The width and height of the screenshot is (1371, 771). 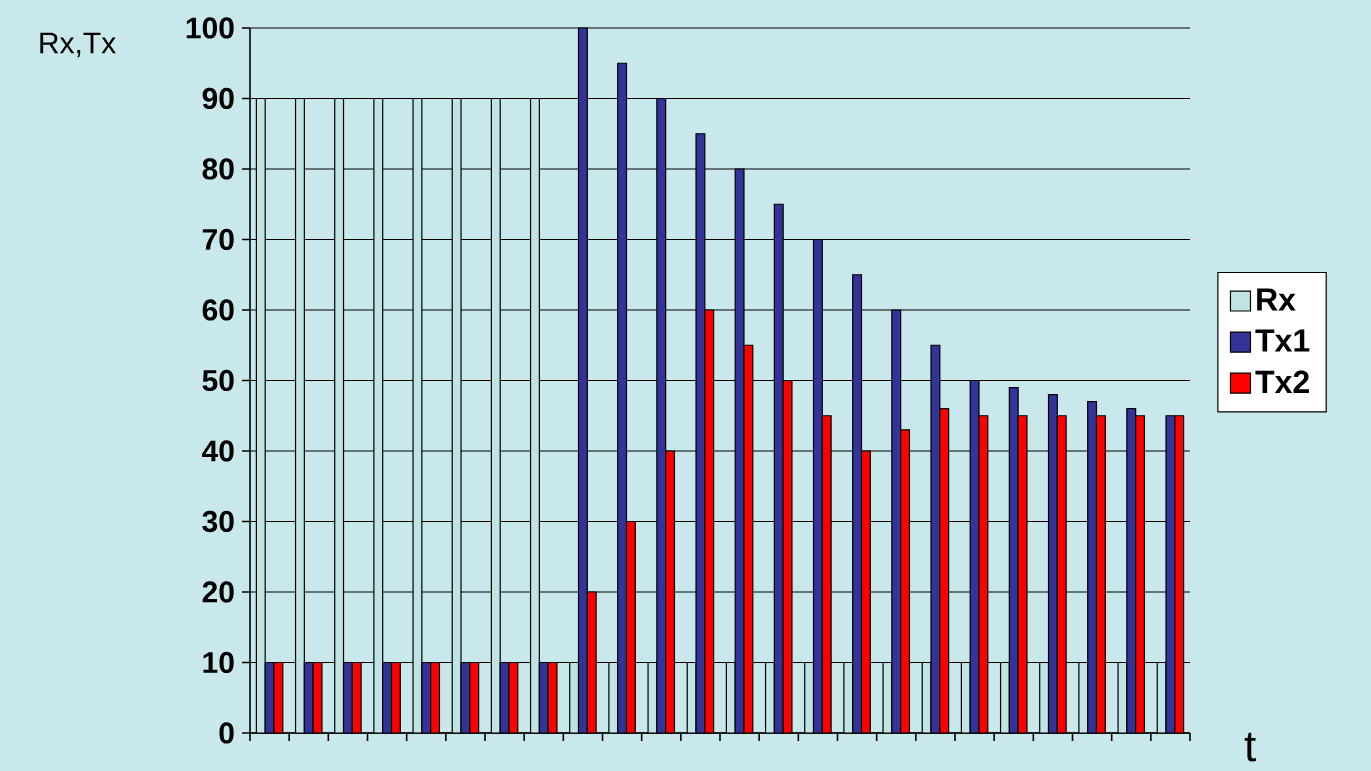 What do you see at coordinates (218, 310) in the screenshot?
I see `y-tick-label: 60` at bounding box center [218, 310].